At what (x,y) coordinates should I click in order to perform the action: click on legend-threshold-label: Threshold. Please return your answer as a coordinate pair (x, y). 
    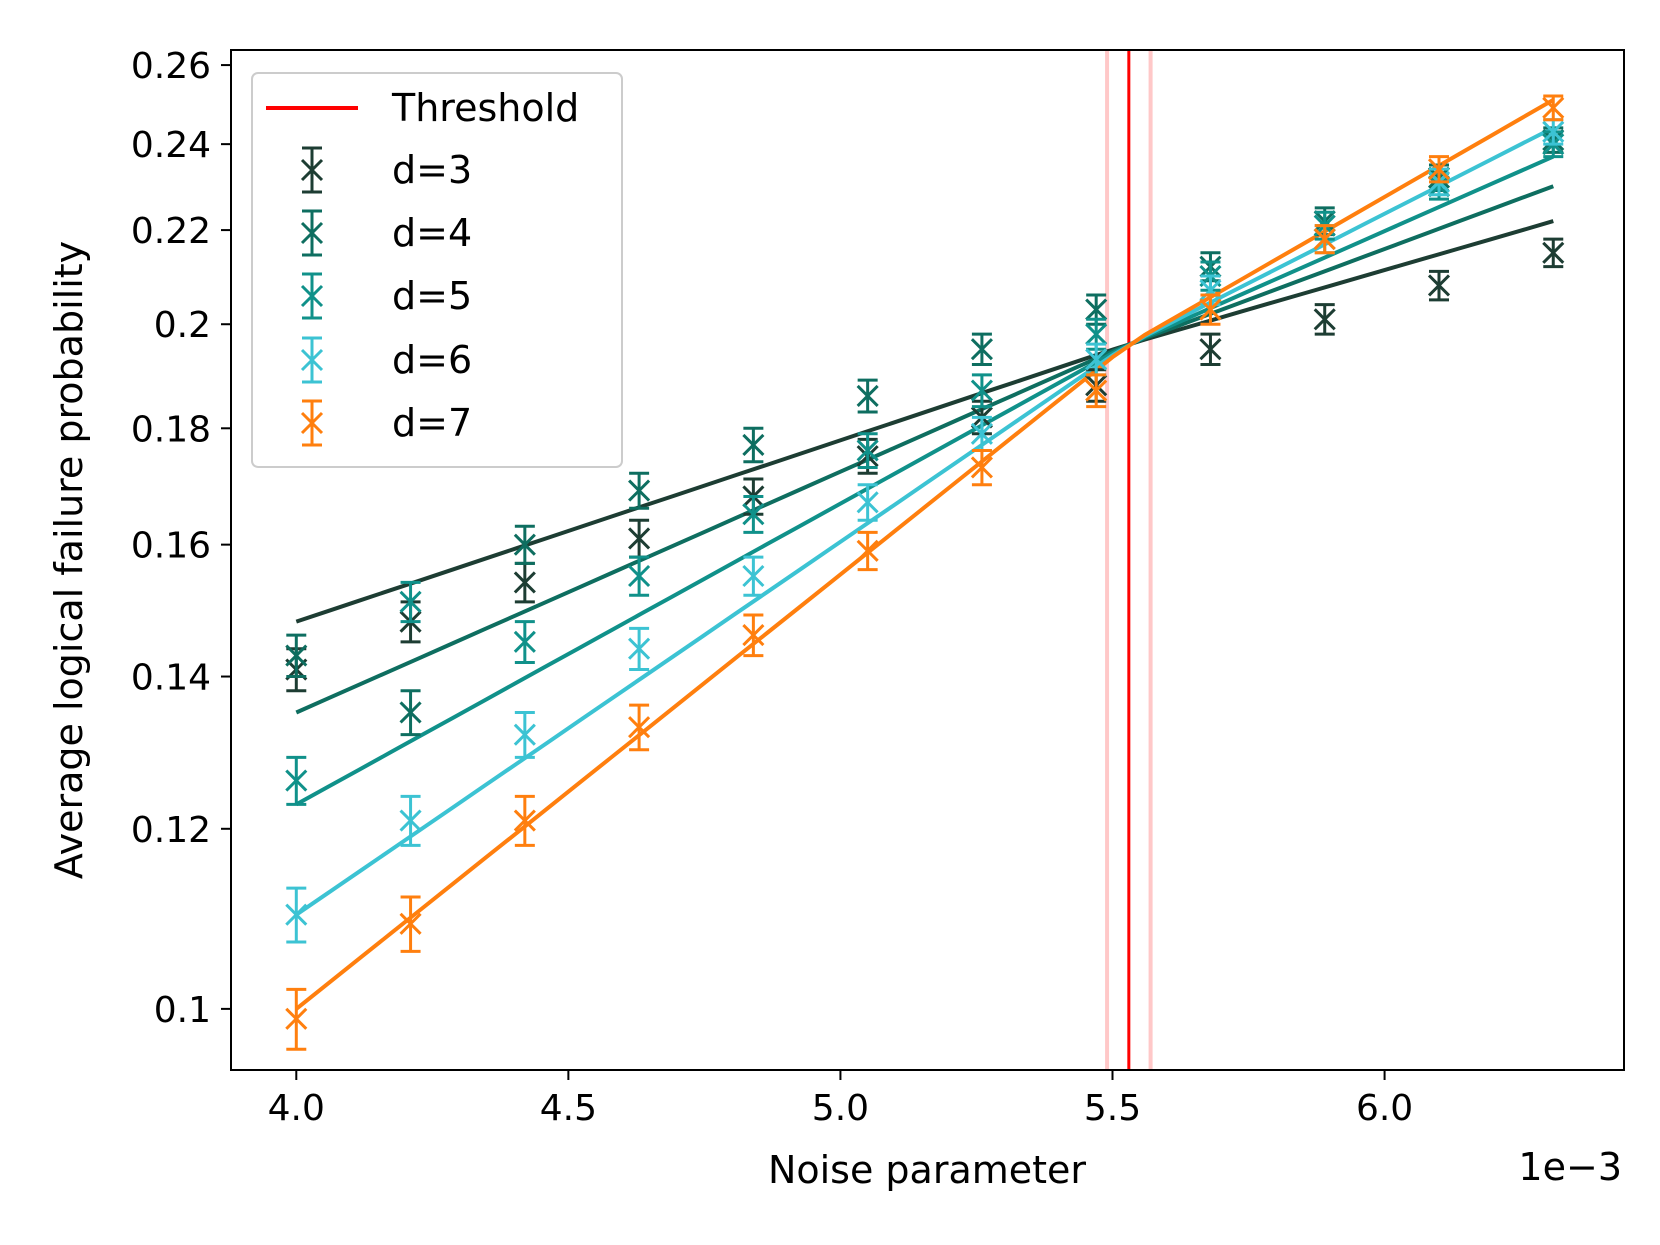
    Looking at the image, I should click on (485, 108).